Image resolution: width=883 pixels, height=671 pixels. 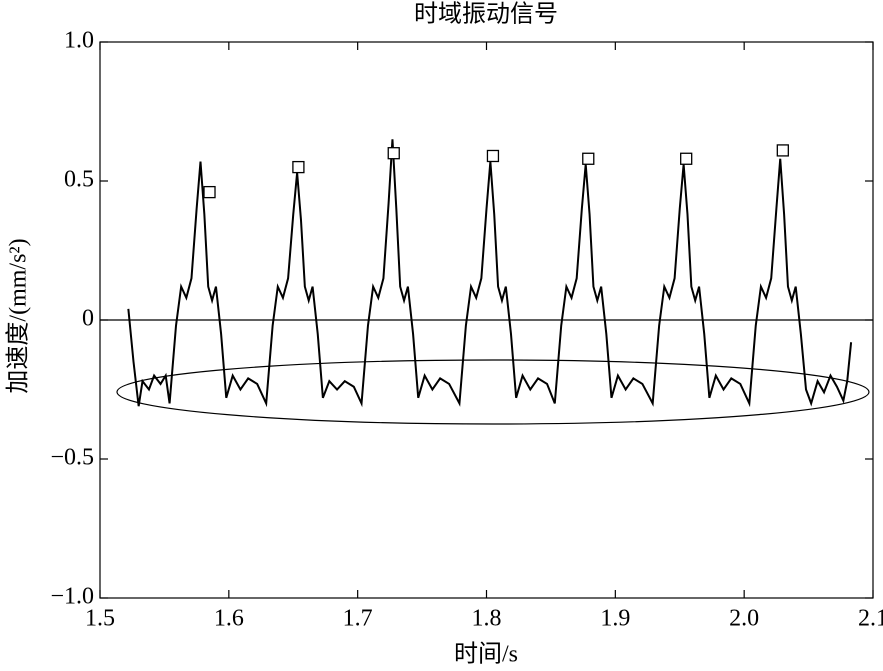 I want to click on y-tick-label: 0, so click(x=88, y=319).